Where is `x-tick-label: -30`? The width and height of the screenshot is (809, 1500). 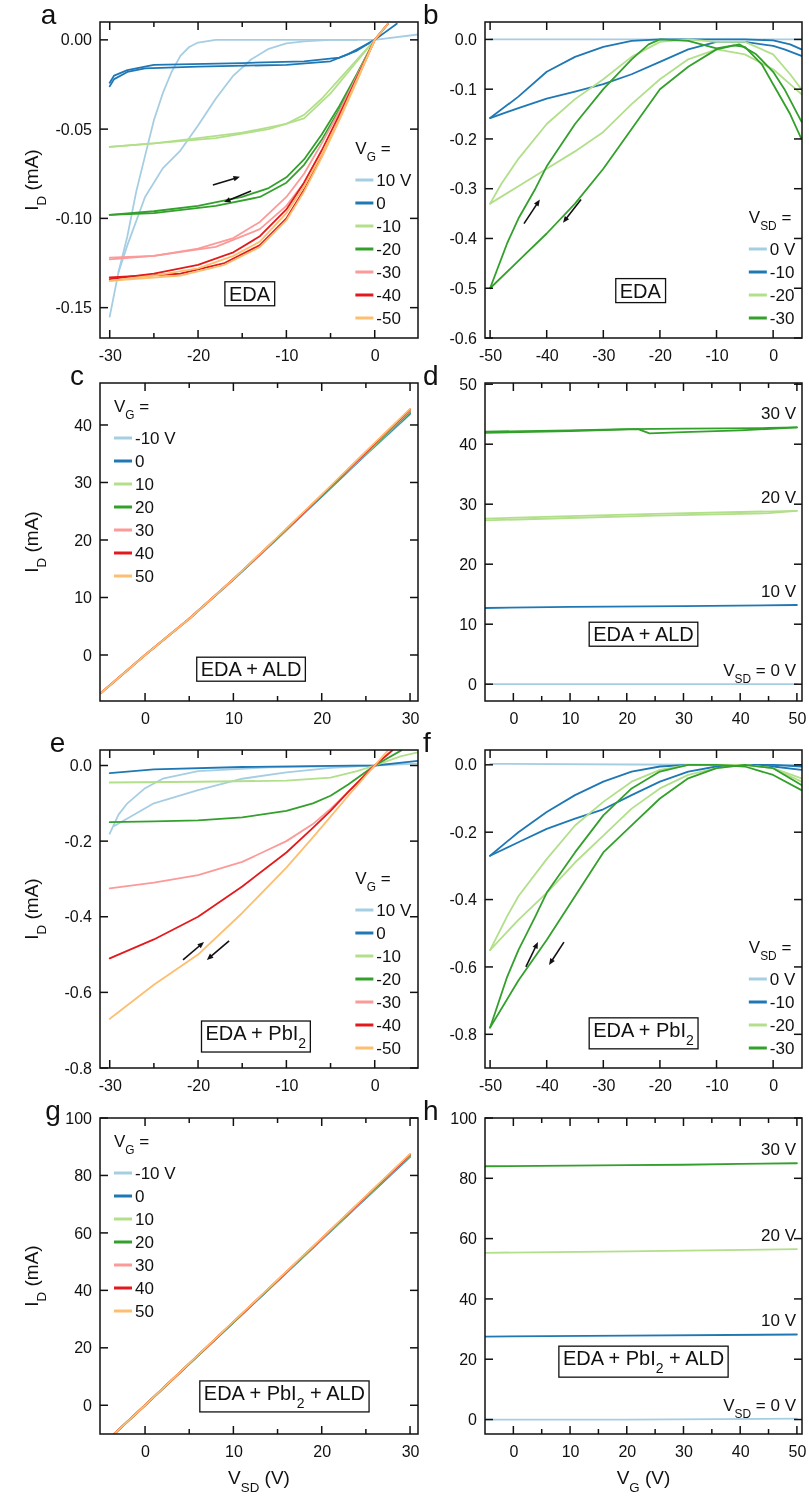 x-tick-label: -30 is located at coordinates (110, 1086).